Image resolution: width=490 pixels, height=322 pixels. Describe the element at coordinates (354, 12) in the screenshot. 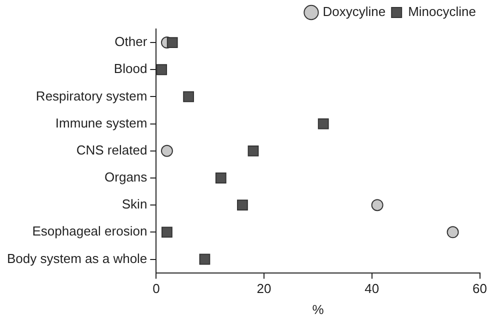

I see `legend-label: Doxycyline` at that location.